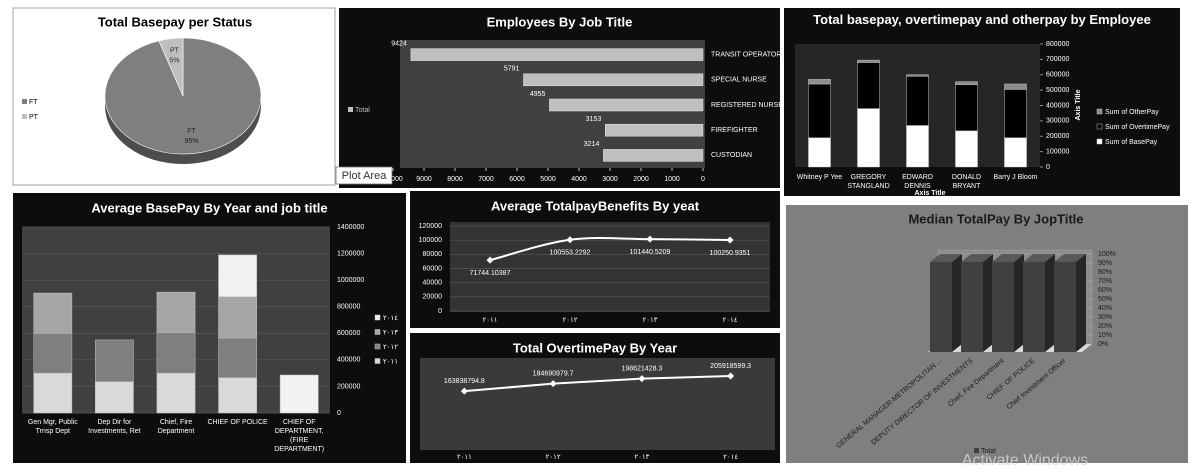  I want to click on y-tick-label: 100%, so click(1107, 254).